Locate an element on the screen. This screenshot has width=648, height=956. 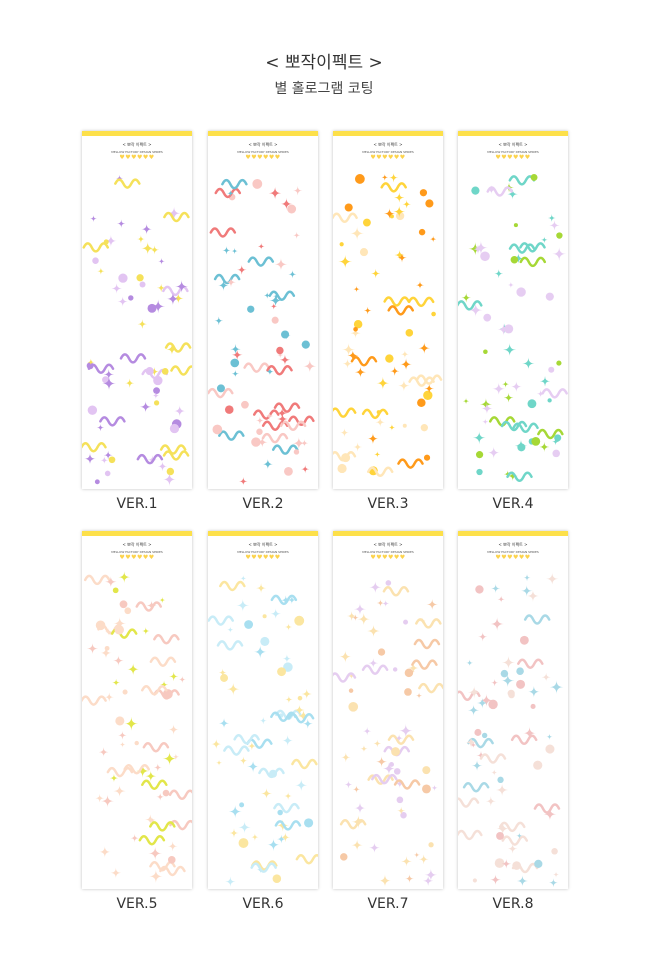
page-title: < 뽀작이펙트 > is located at coordinates (324, 63).